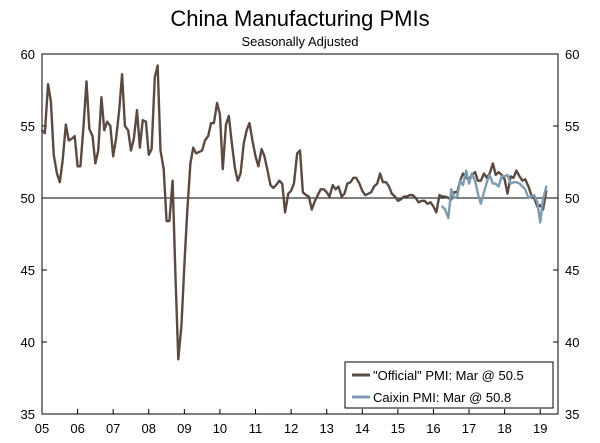 This screenshot has width=600, height=443. What do you see at coordinates (149, 428) in the screenshot?
I see `x-tick-label: 08` at bounding box center [149, 428].